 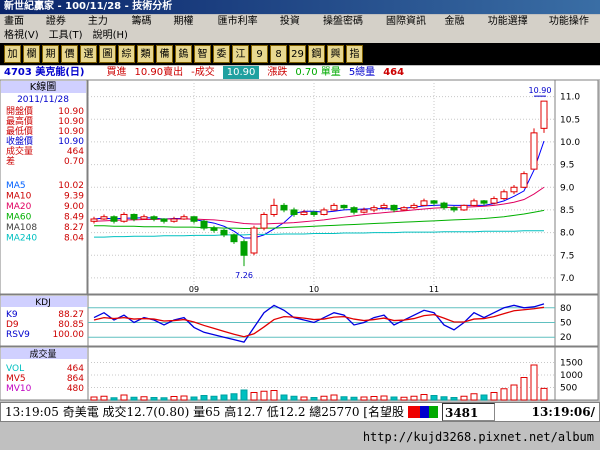 What do you see at coordinates (278, 54) in the screenshot?
I see `tool-button: 8` at bounding box center [278, 54].